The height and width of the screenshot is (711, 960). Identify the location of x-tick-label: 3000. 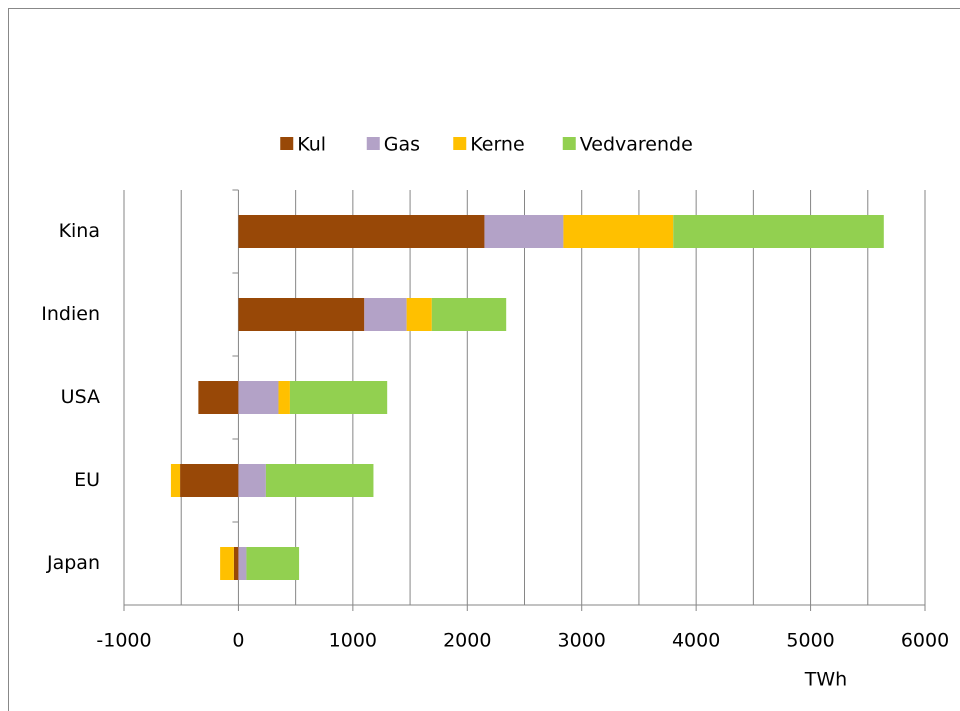
(582, 641).